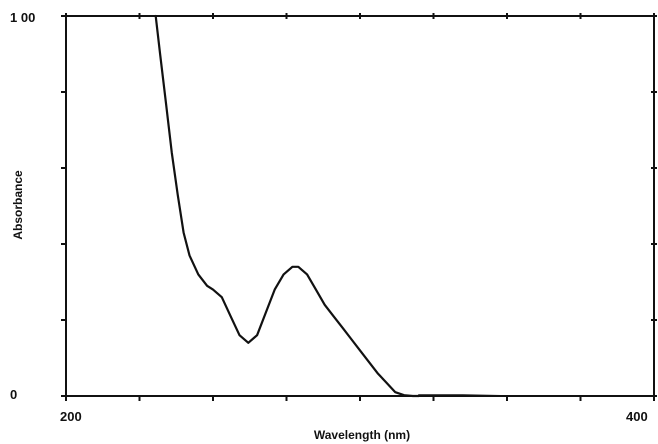 The width and height of the screenshot is (658, 444). What do you see at coordinates (22, 17) in the screenshot?
I see `y-tick-label-max: 1 00` at bounding box center [22, 17].